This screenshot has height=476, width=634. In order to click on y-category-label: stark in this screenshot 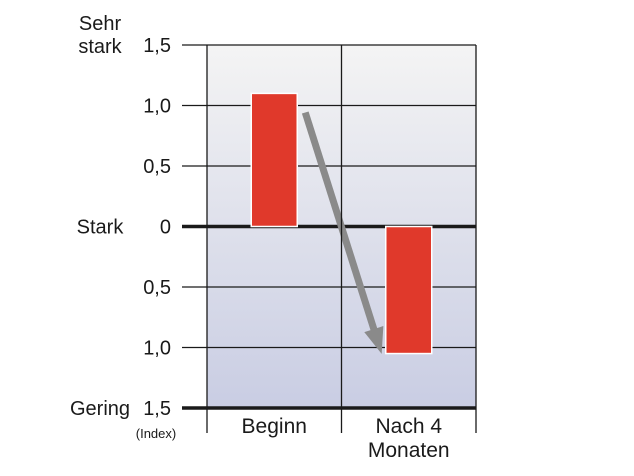, I will do `click(100, 47)`.